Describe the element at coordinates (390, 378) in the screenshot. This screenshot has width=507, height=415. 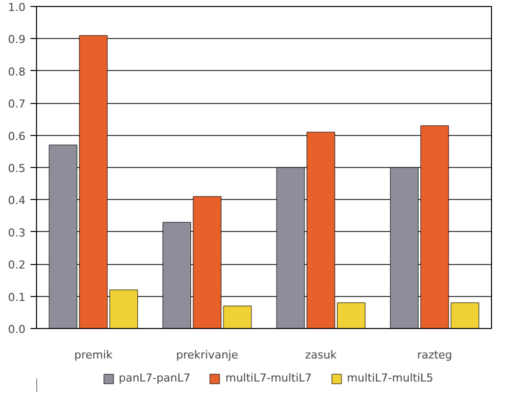
I see `legend-label: multiL7-multiL5` at that location.